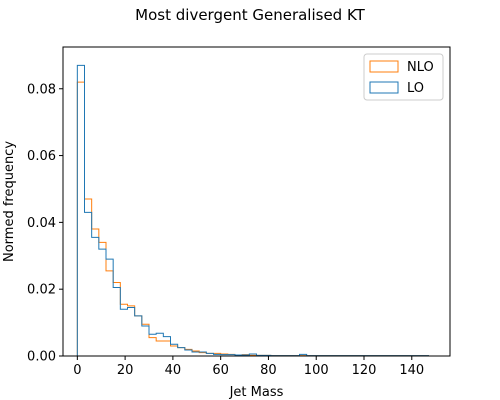 Image resolution: width=500 pixels, height=400 pixels. I want to click on x-tick-label: 120, so click(364, 370).